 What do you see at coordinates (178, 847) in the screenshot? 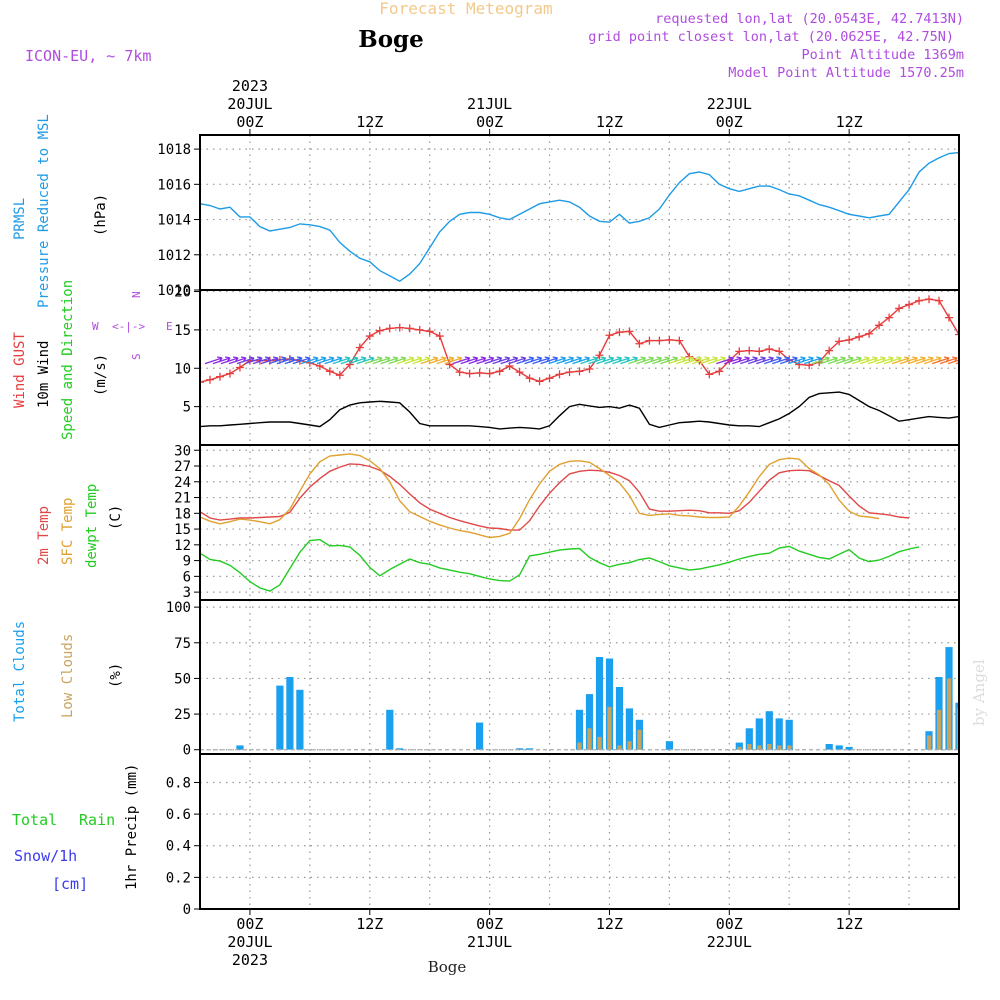
I see `ytick-label: 0.4` at bounding box center [178, 847].